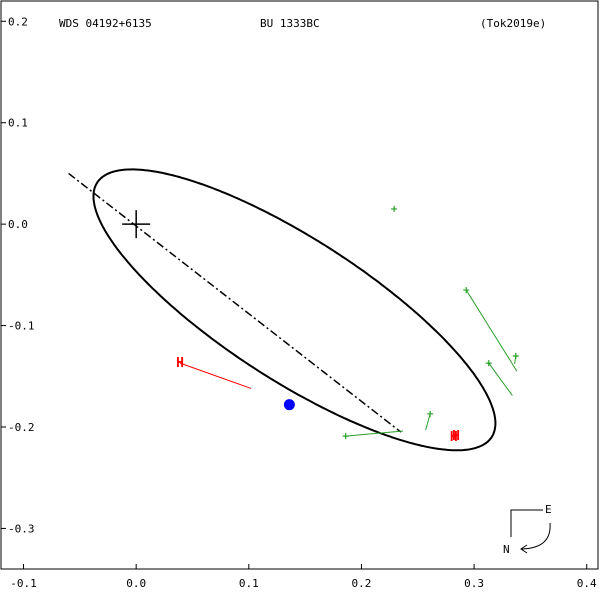 The image size is (600, 600). What do you see at coordinates (513, 23) in the screenshot?
I see `header-right-label: (Tok2019e)` at bounding box center [513, 23].